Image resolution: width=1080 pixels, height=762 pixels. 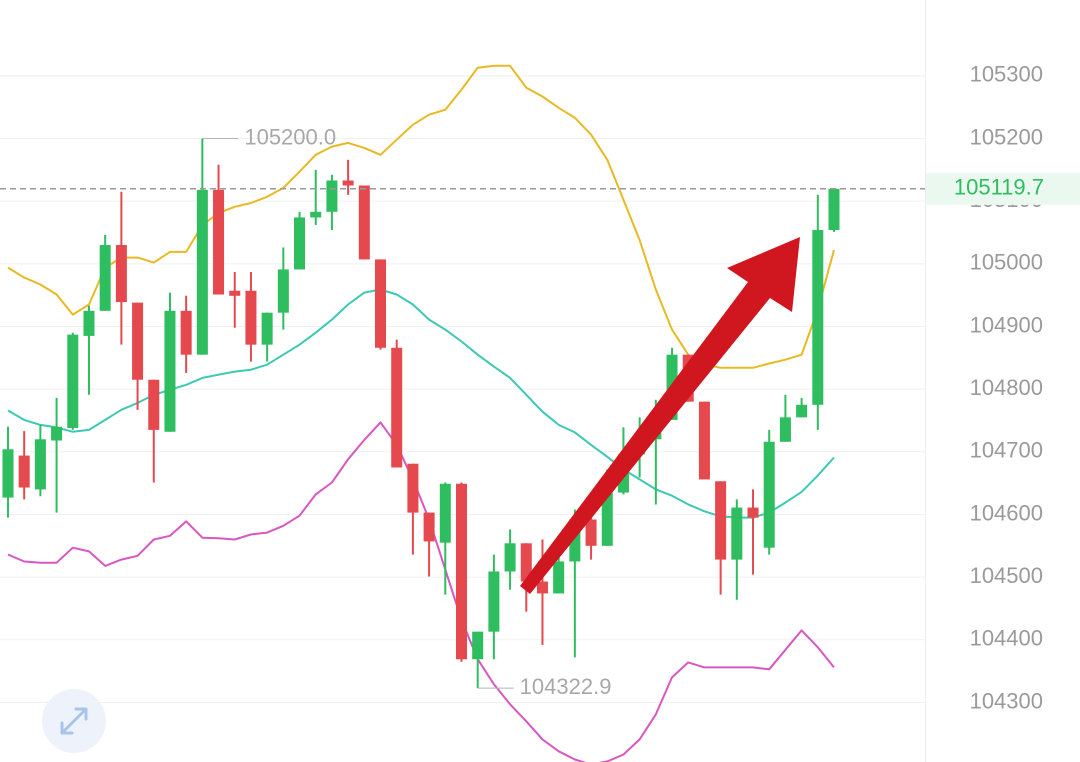 I want to click on y-tick-label: 105200, so click(x=1006, y=136).